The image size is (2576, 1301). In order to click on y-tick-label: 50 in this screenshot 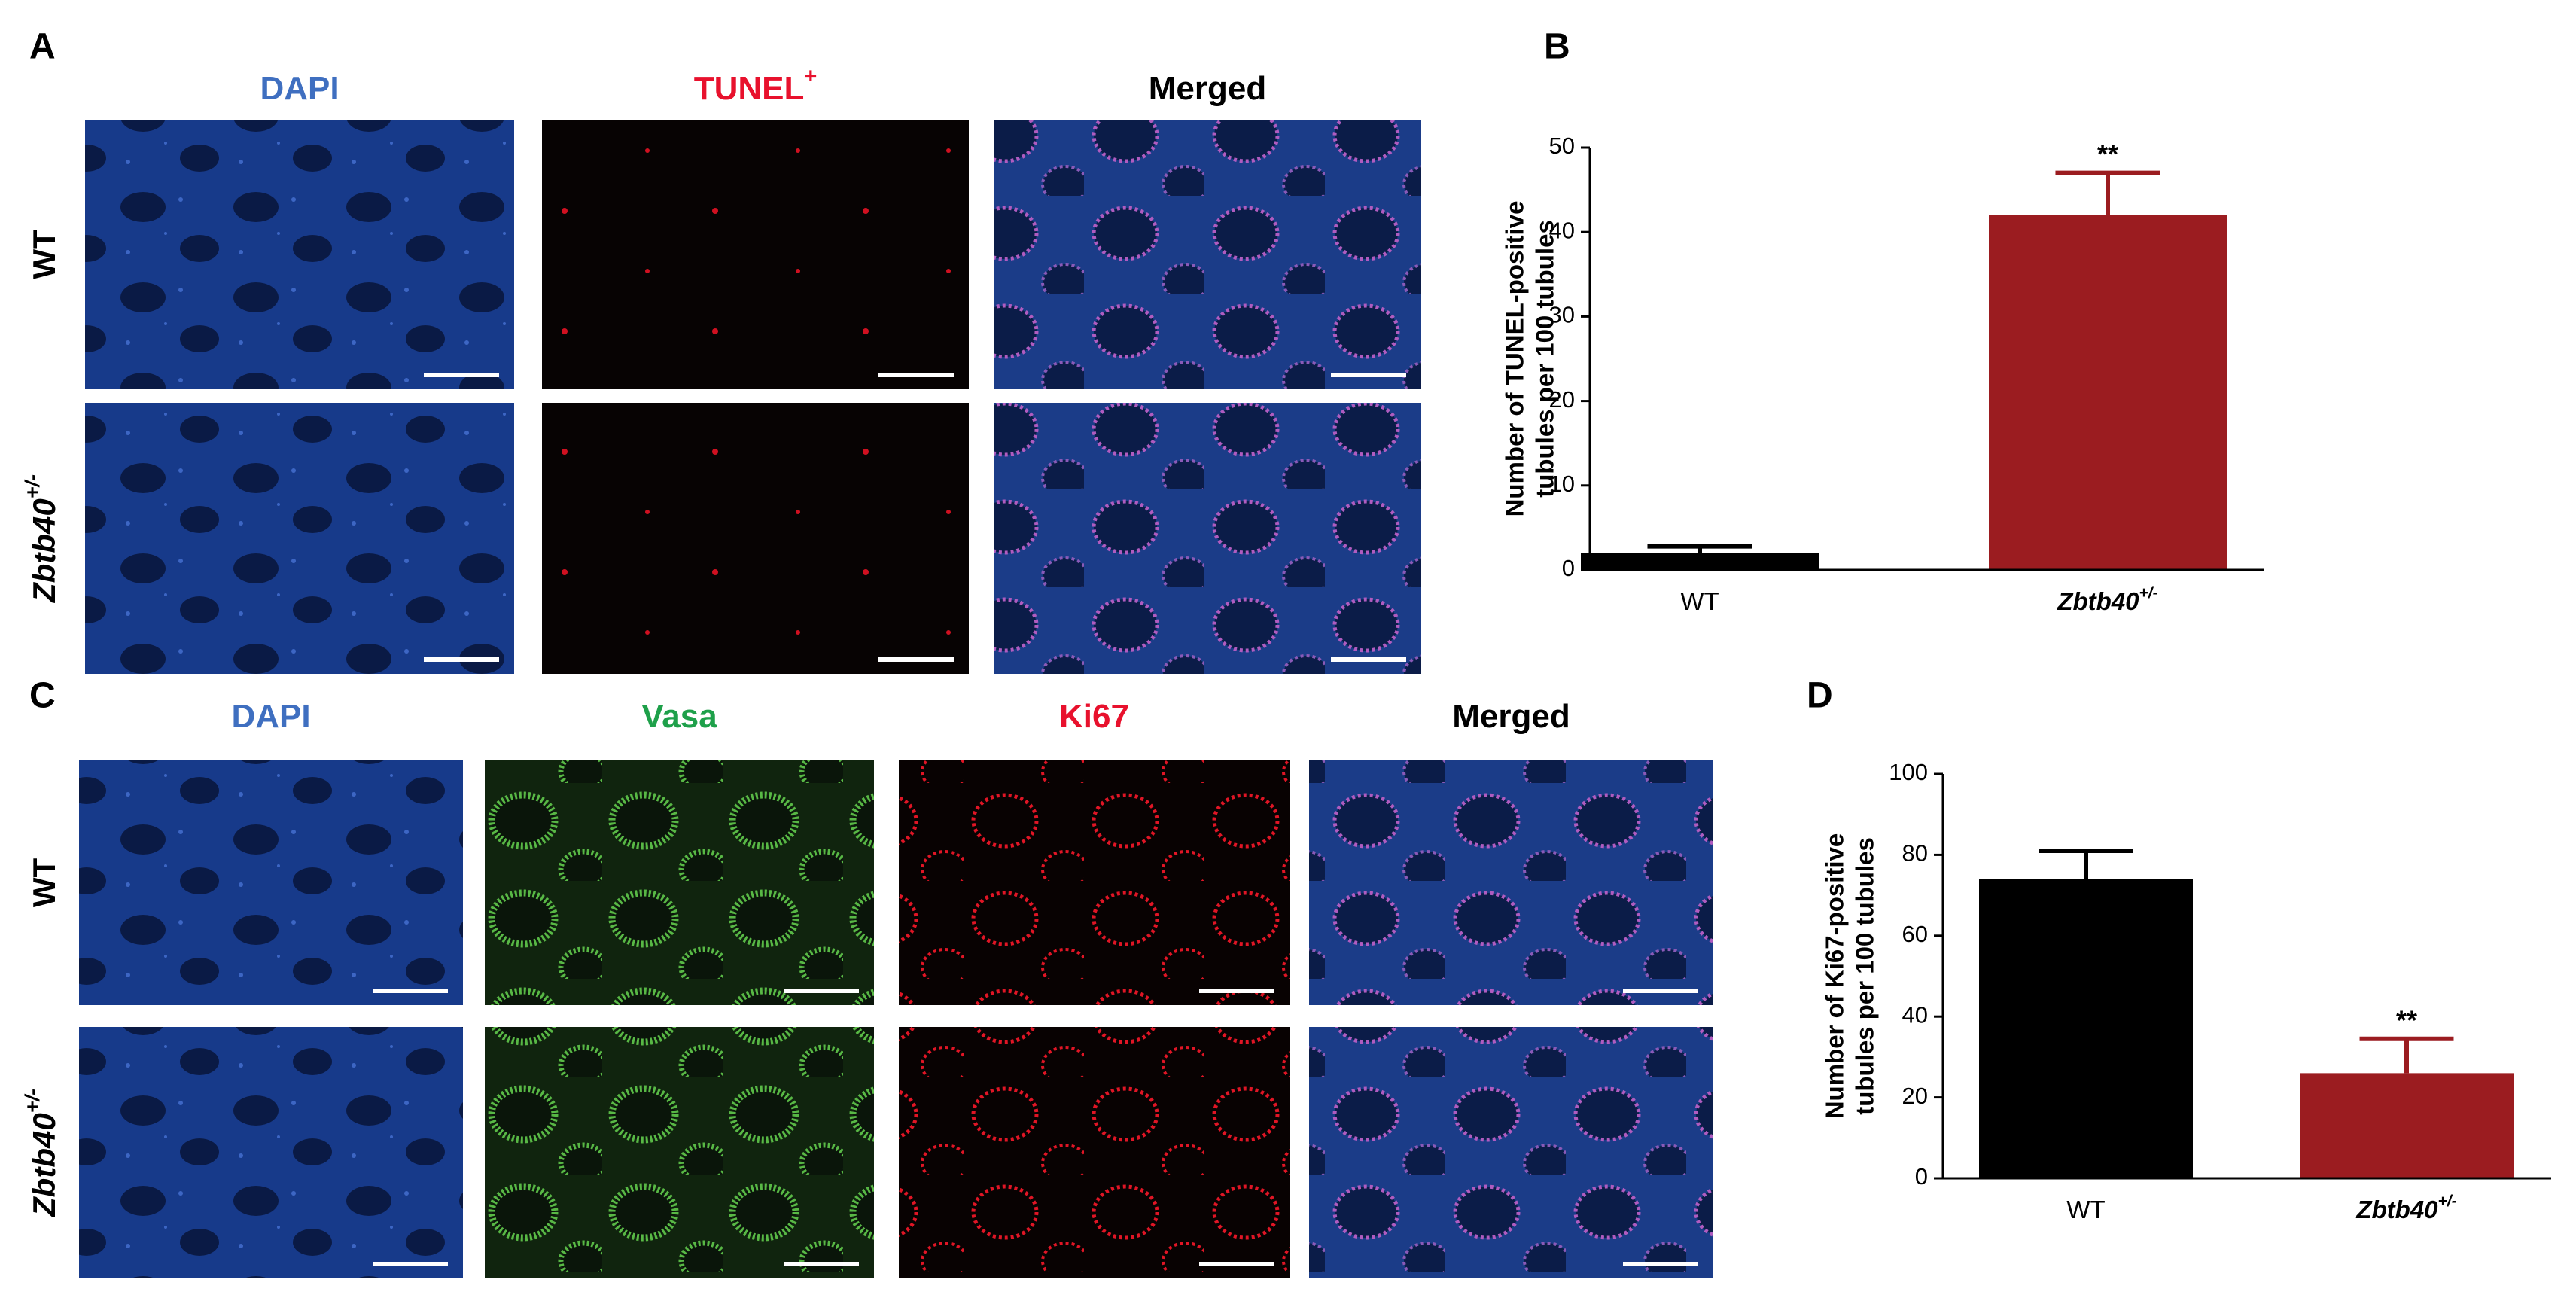, I will do `click(1562, 146)`.